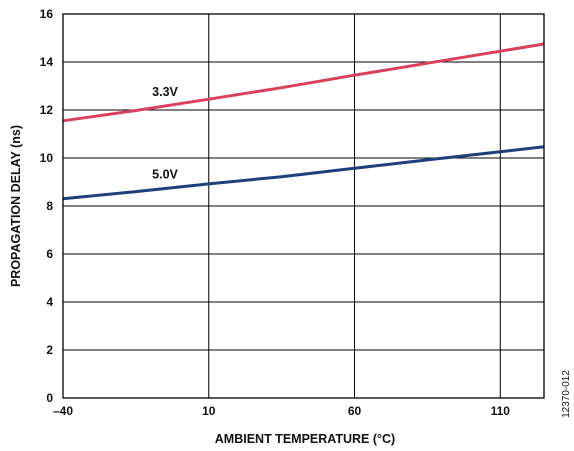 The height and width of the screenshot is (451, 574). What do you see at coordinates (501, 411) in the screenshot?
I see `x-tick-label: 110` at bounding box center [501, 411].